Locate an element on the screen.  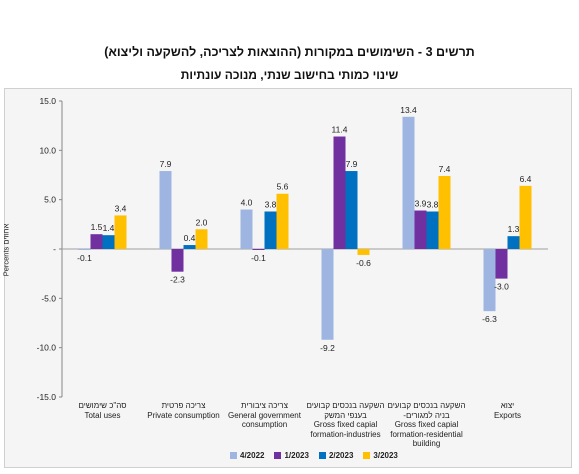
bar-3-2023-cat3 is located at coordinates (363, 252).